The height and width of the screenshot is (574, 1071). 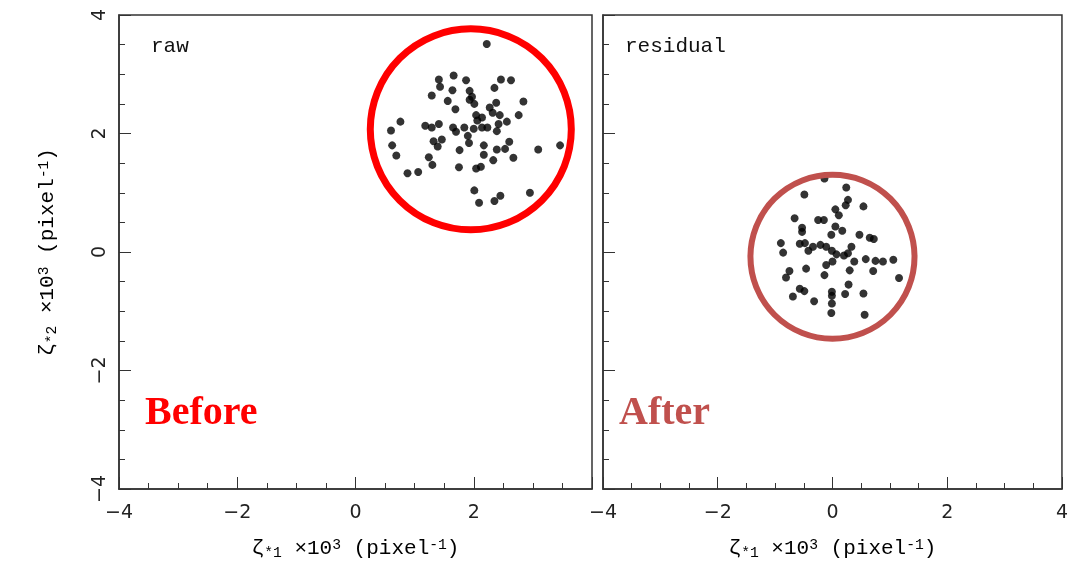 What do you see at coordinates (97, 370) in the screenshot?
I see `y-tick-label: −2` at bounding box center [97, 370].